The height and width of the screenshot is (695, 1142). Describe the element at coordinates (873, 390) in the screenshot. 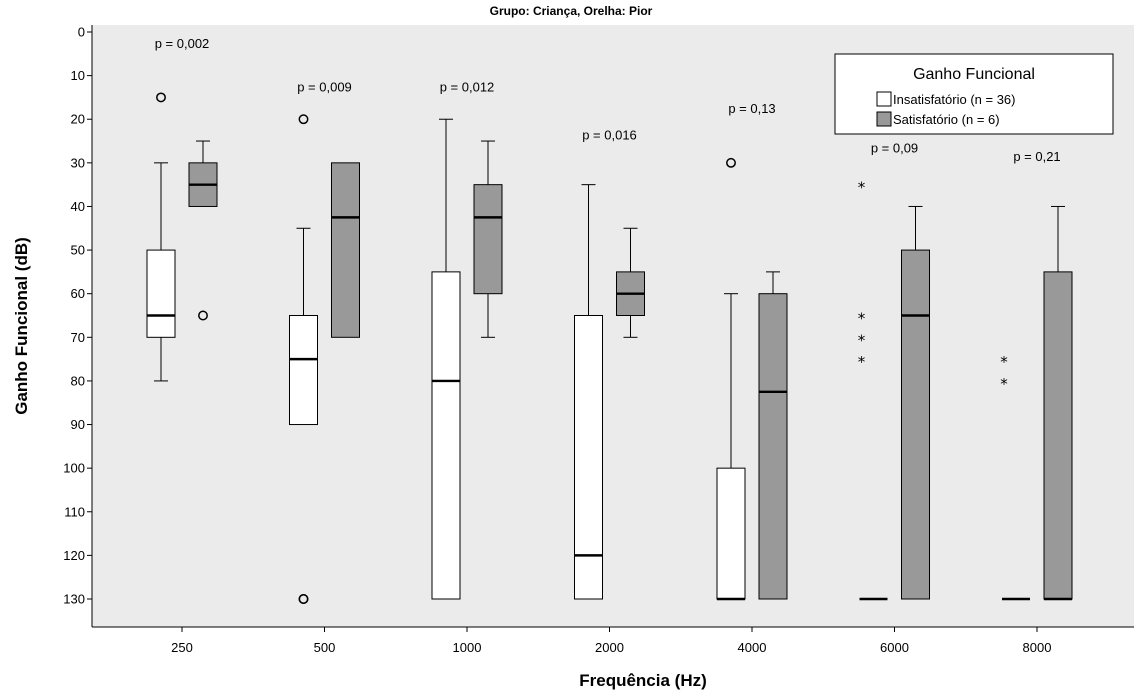

I see `box-6000: * * * *` at that location.